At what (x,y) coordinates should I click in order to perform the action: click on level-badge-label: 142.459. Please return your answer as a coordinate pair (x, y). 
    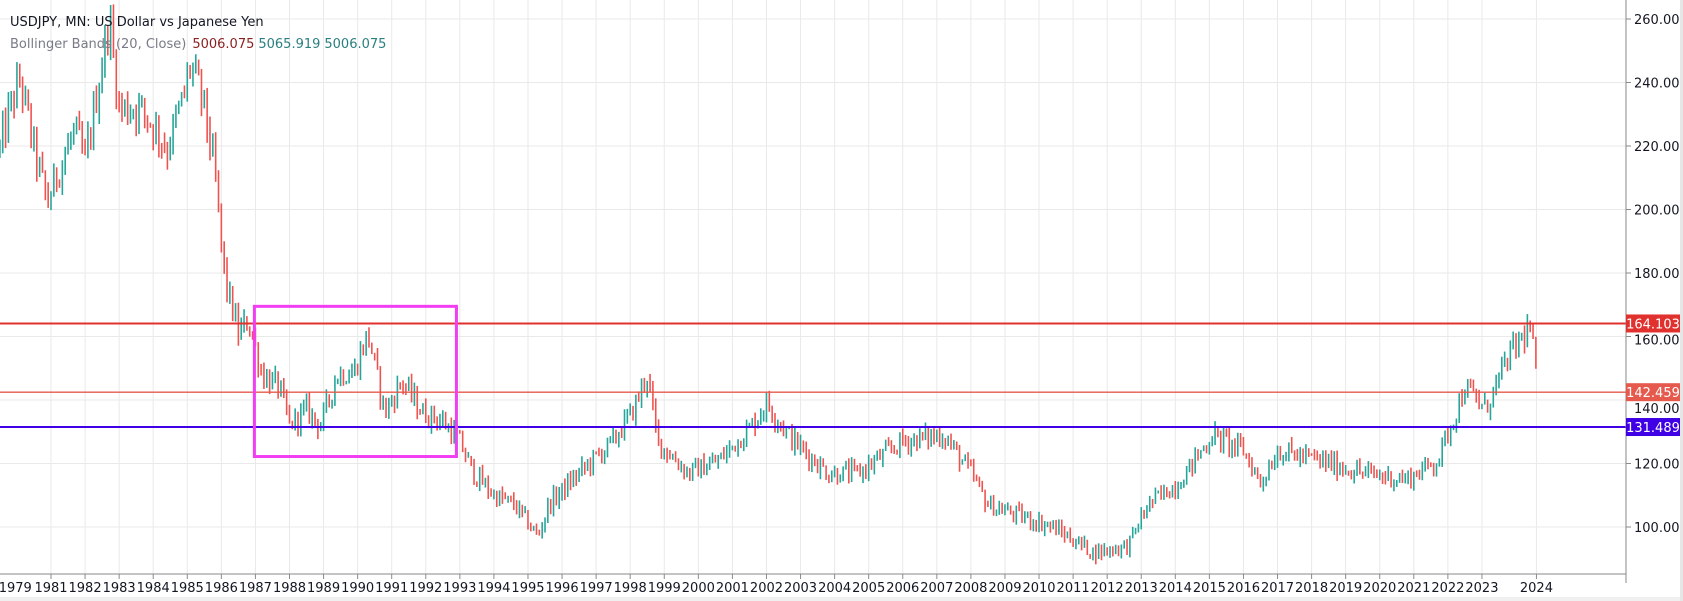
    Looking at the image, I should click on (1653, 393).